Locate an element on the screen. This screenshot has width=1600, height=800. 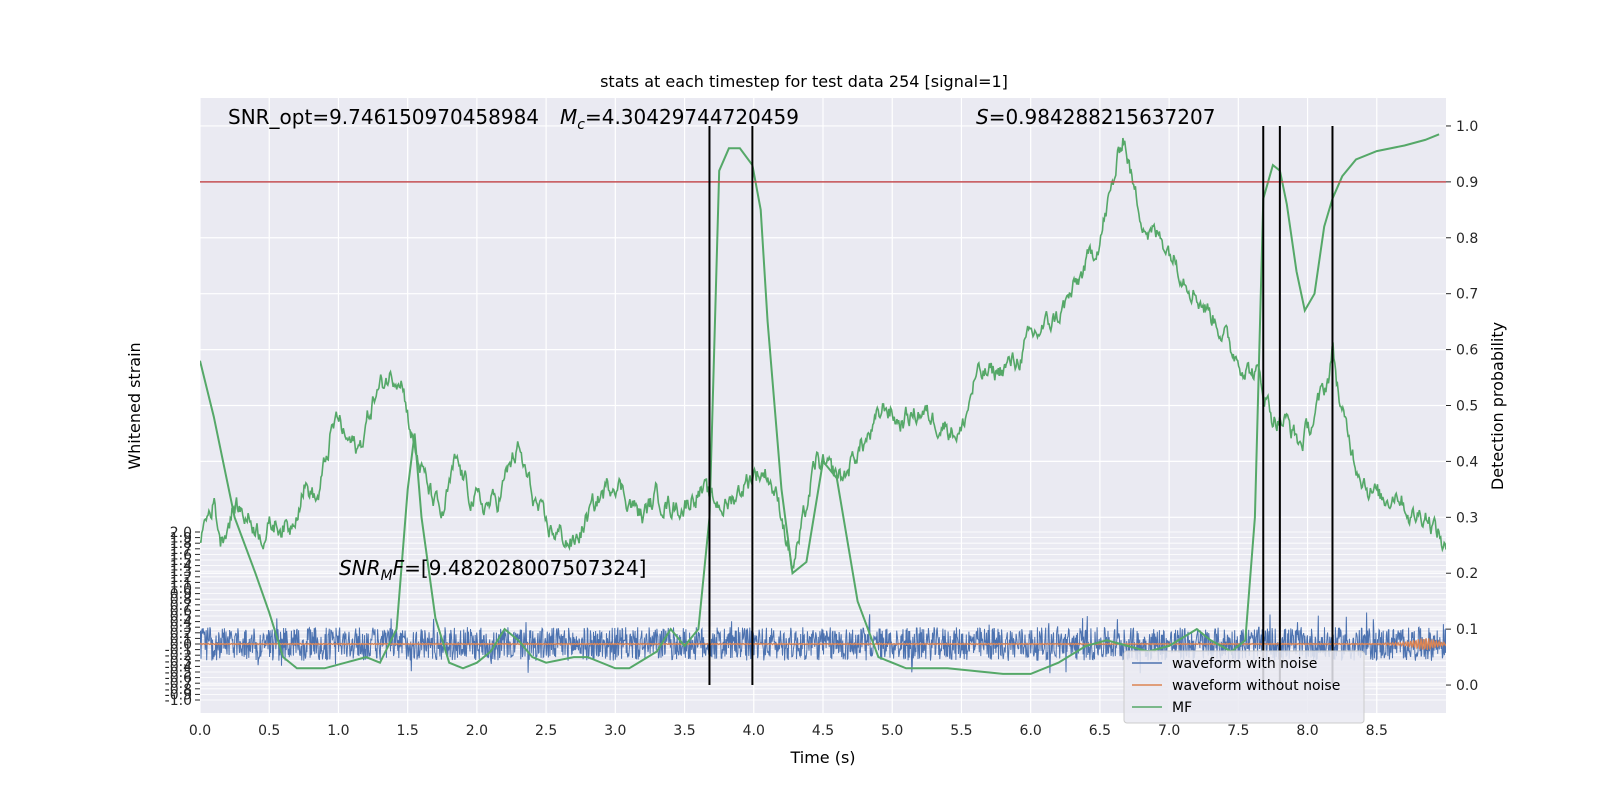
right-tick-label: 0.6 is located at coordinates (1467, 351).